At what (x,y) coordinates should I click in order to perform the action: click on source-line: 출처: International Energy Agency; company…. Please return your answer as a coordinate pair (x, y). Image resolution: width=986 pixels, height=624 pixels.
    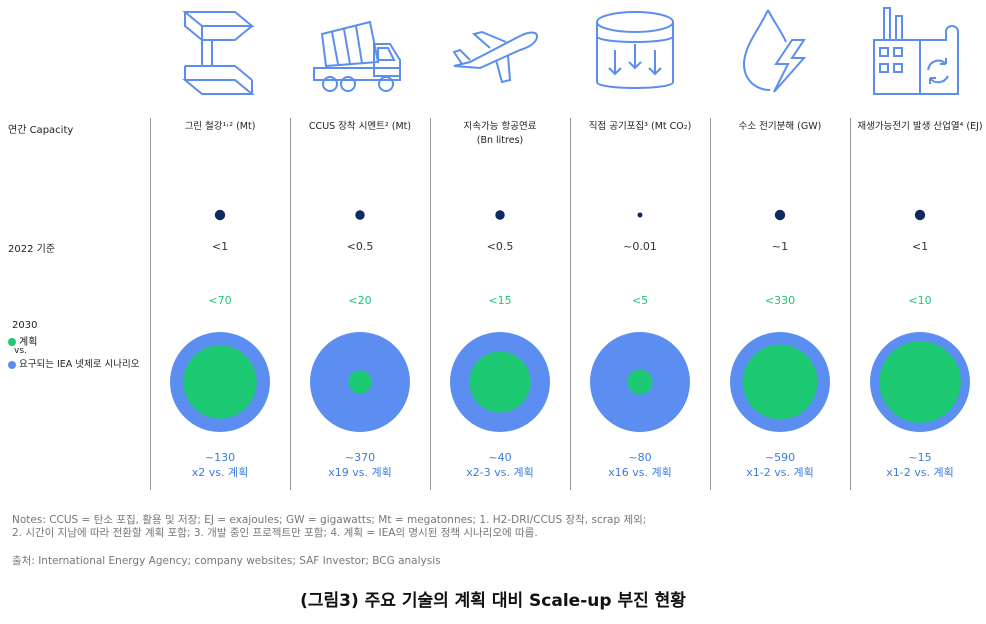
    Looking at the image, I should click on (226, 561).